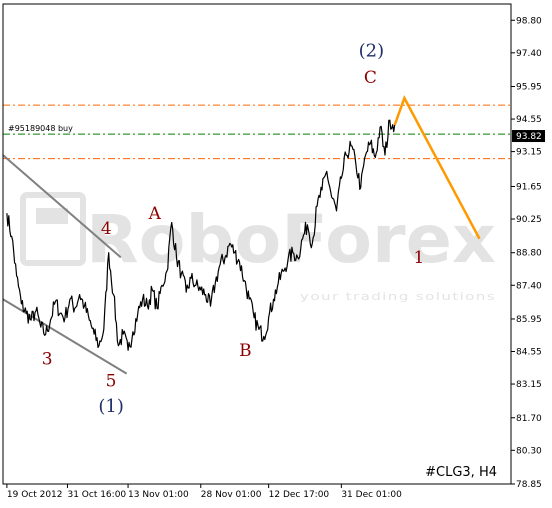  I want to click on x-tick-label: 28 Nov 01:00, so click(231, 495).